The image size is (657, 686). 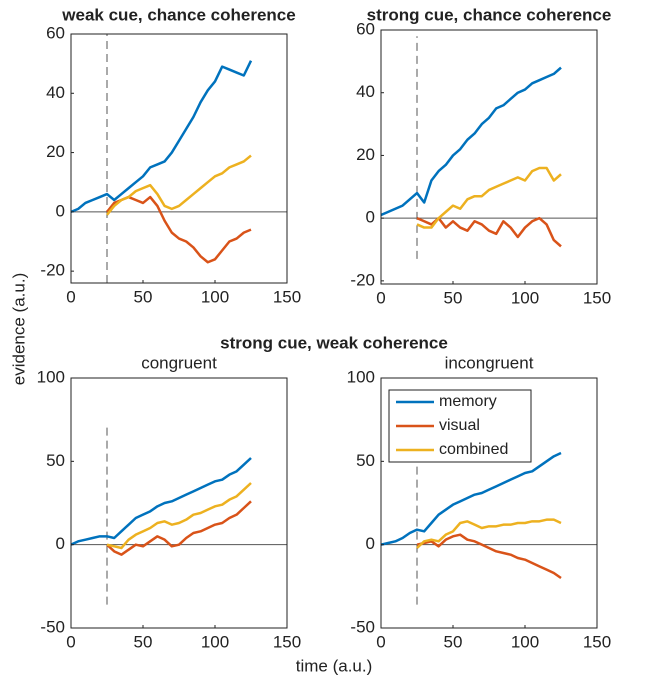 What do you see at coordinates (489, 362) in the screenshot?
I see `chart-title: incongruent` at bounding box center [489, 362].